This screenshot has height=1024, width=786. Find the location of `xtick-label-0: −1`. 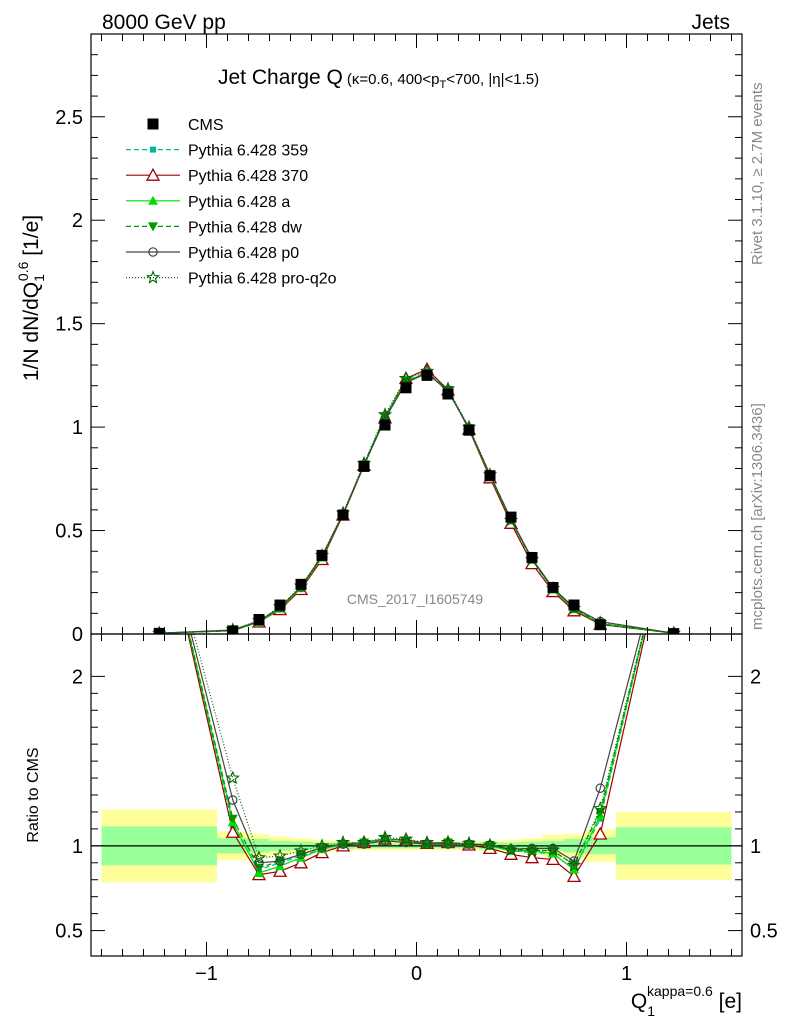

xtick-label-0: −1 is located at coordinates (206, 974).